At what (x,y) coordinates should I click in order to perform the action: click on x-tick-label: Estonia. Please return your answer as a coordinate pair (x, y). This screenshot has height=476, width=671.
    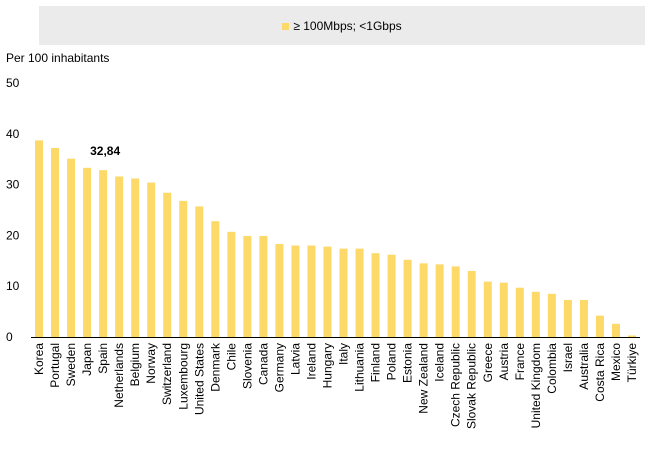
    Looking at the image, I should click on (408, 363).